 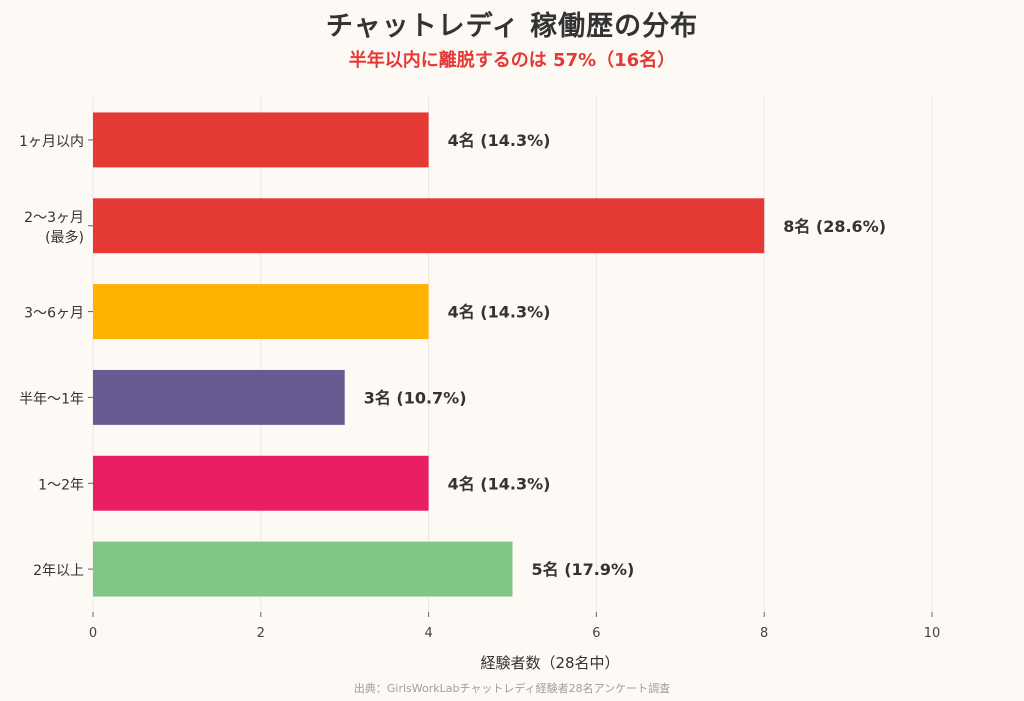 What do you see at coordinates (549, 663) in the screenshot?
I see `x-axis-label: 経験者数（28名中）` at bounding box center [549, 663].